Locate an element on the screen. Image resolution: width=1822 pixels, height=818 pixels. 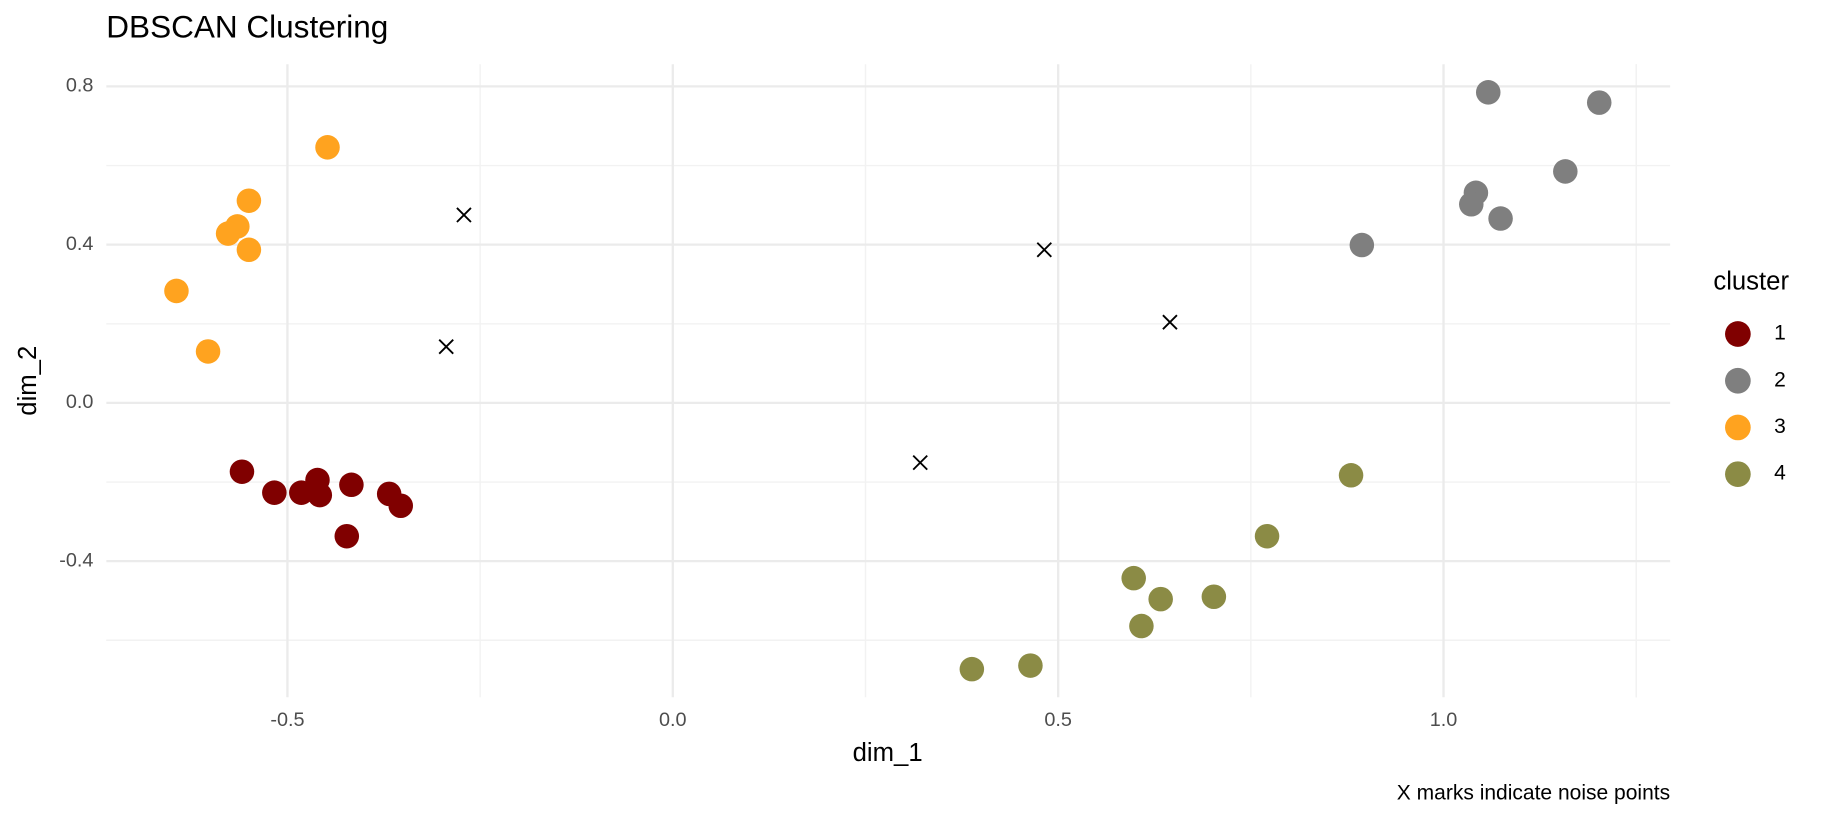
y-tick-label: 0.4 is located at coordinates (80, 244).